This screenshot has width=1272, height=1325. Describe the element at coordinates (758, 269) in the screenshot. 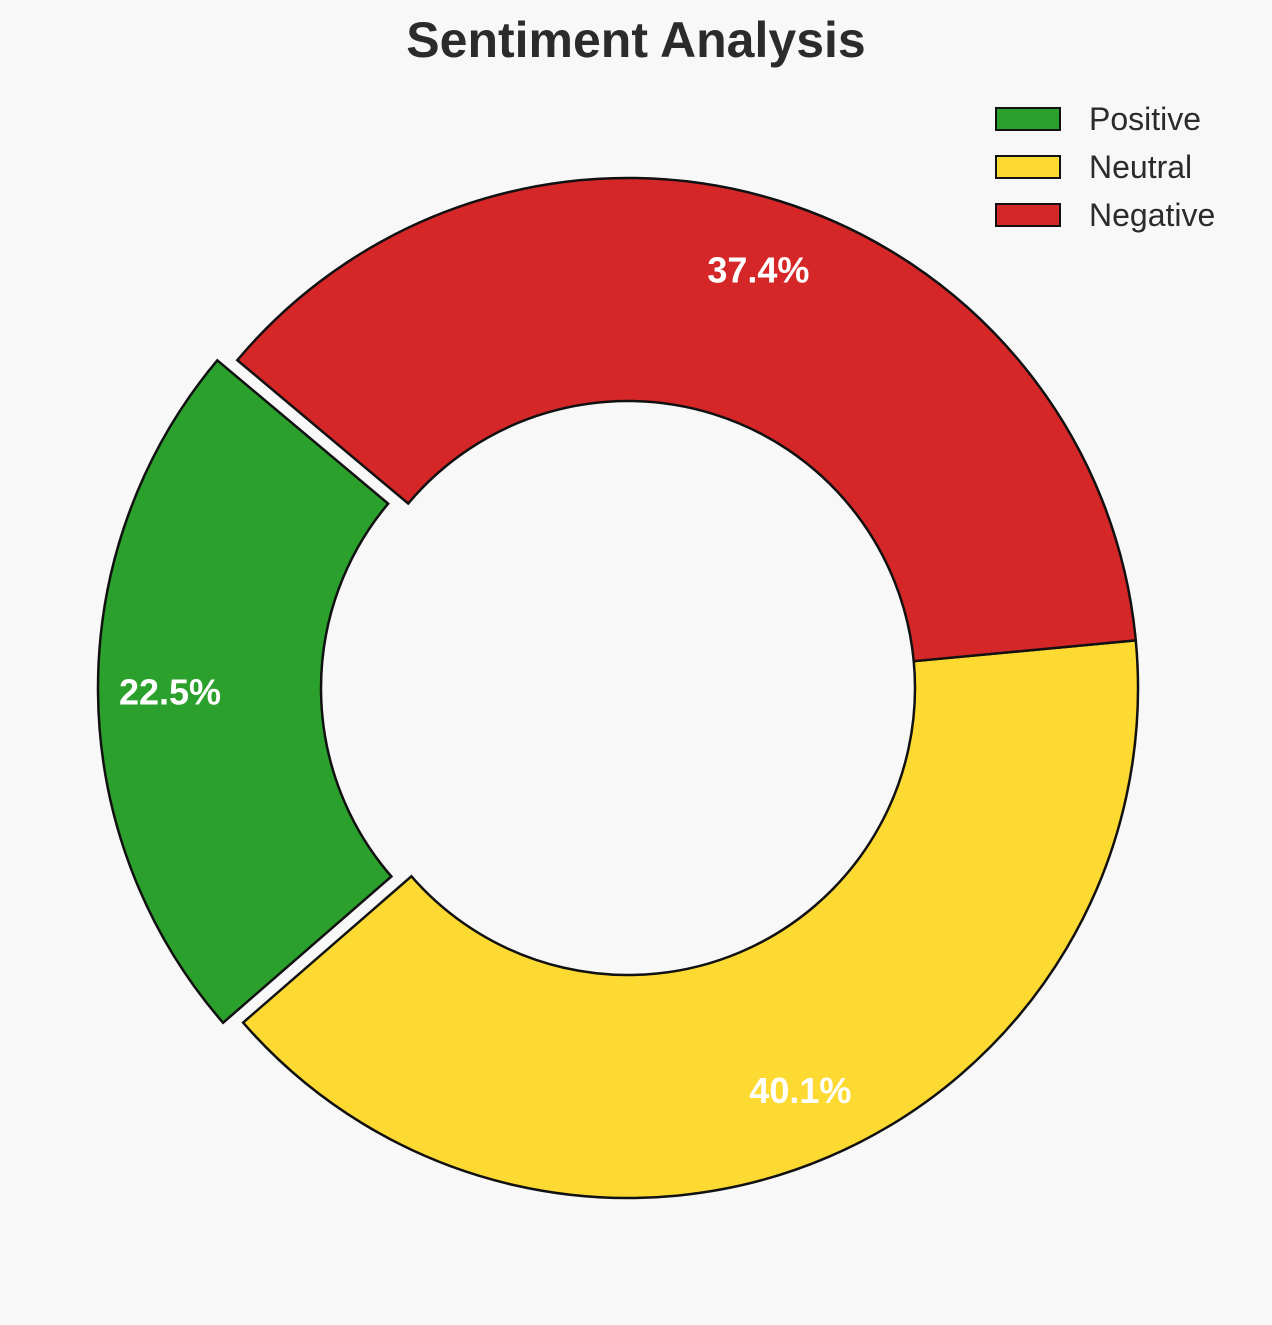

I see `slice-label-negative: 37.4%` at that location.